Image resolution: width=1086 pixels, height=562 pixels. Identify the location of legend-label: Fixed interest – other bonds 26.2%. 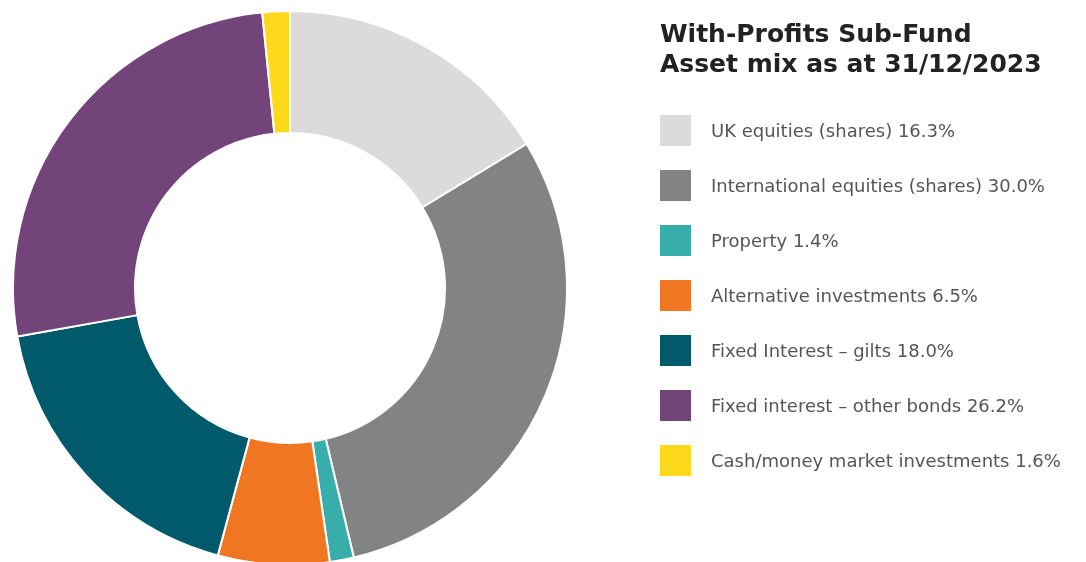
(868, 405).